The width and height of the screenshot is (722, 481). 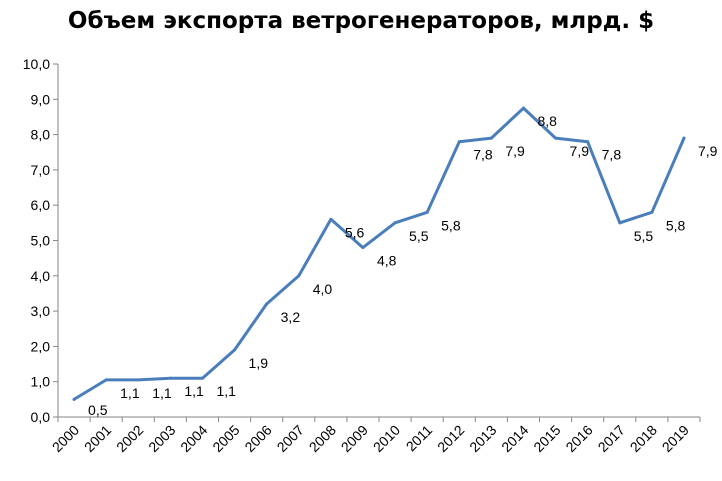 I want to click on x-tick-label: 2004, so click(x=193, y=438).